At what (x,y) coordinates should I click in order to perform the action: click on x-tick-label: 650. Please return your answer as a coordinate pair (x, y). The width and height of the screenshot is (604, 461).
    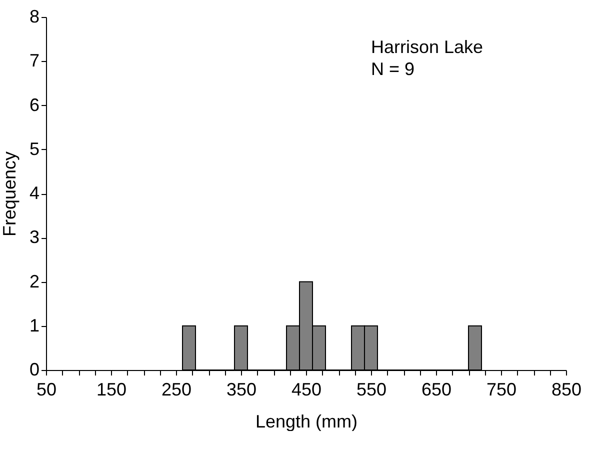
    Looking at the image, I should click on (436, 390).